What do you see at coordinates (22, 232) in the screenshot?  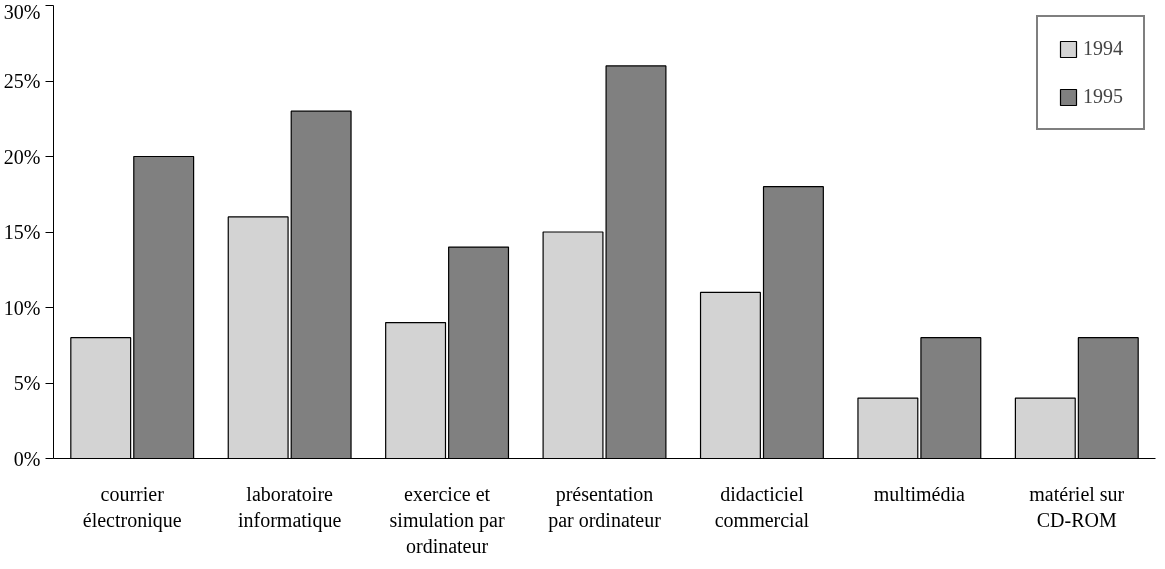 I see `y-tick-label: 15%` at bounding box center [22, 232].